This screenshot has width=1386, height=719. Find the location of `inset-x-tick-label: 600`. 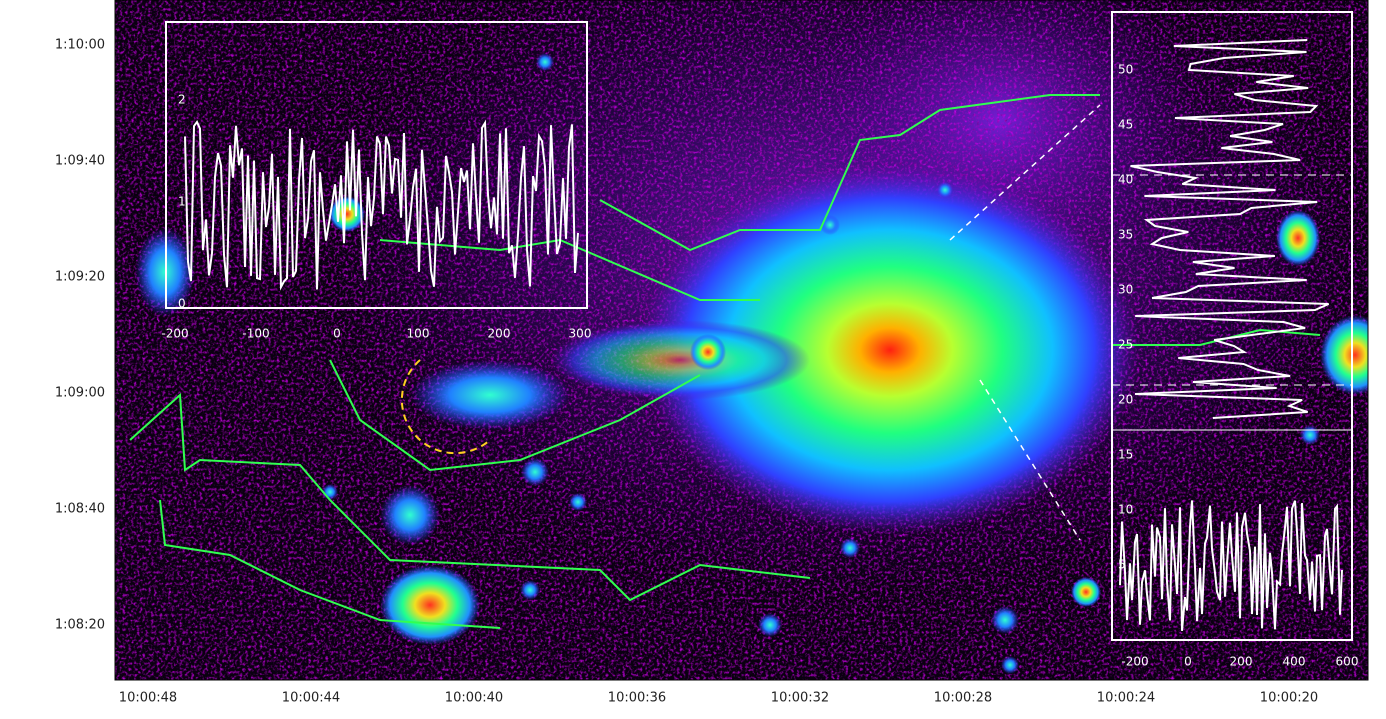

inset-x-tick-label: 600 is located at coordinates (1347, 662).